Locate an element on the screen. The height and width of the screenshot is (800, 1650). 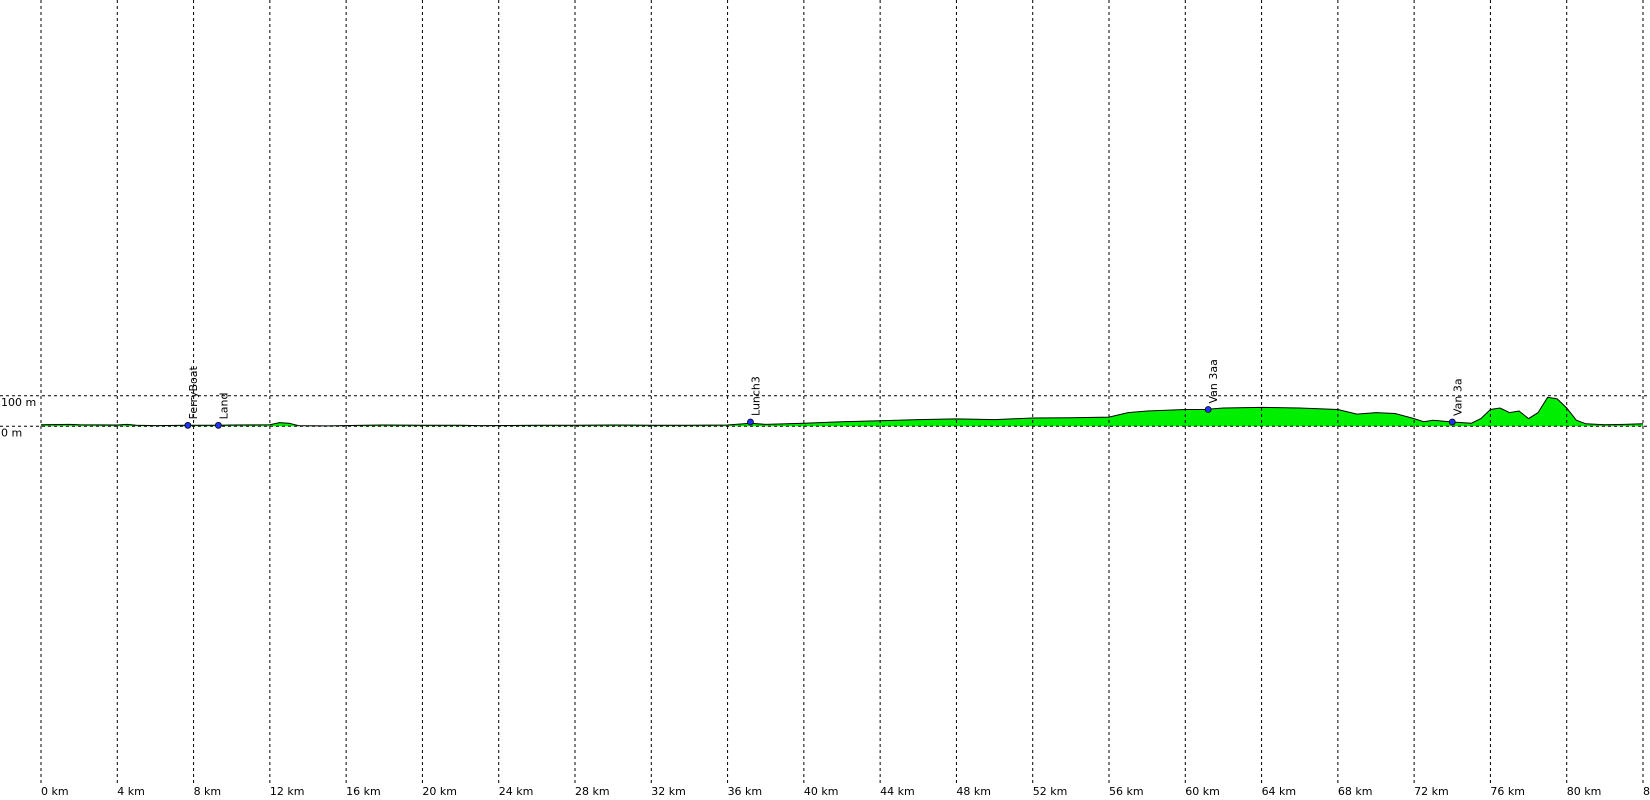
x-tick-label: 48 km is located at coordinates (973, 791).